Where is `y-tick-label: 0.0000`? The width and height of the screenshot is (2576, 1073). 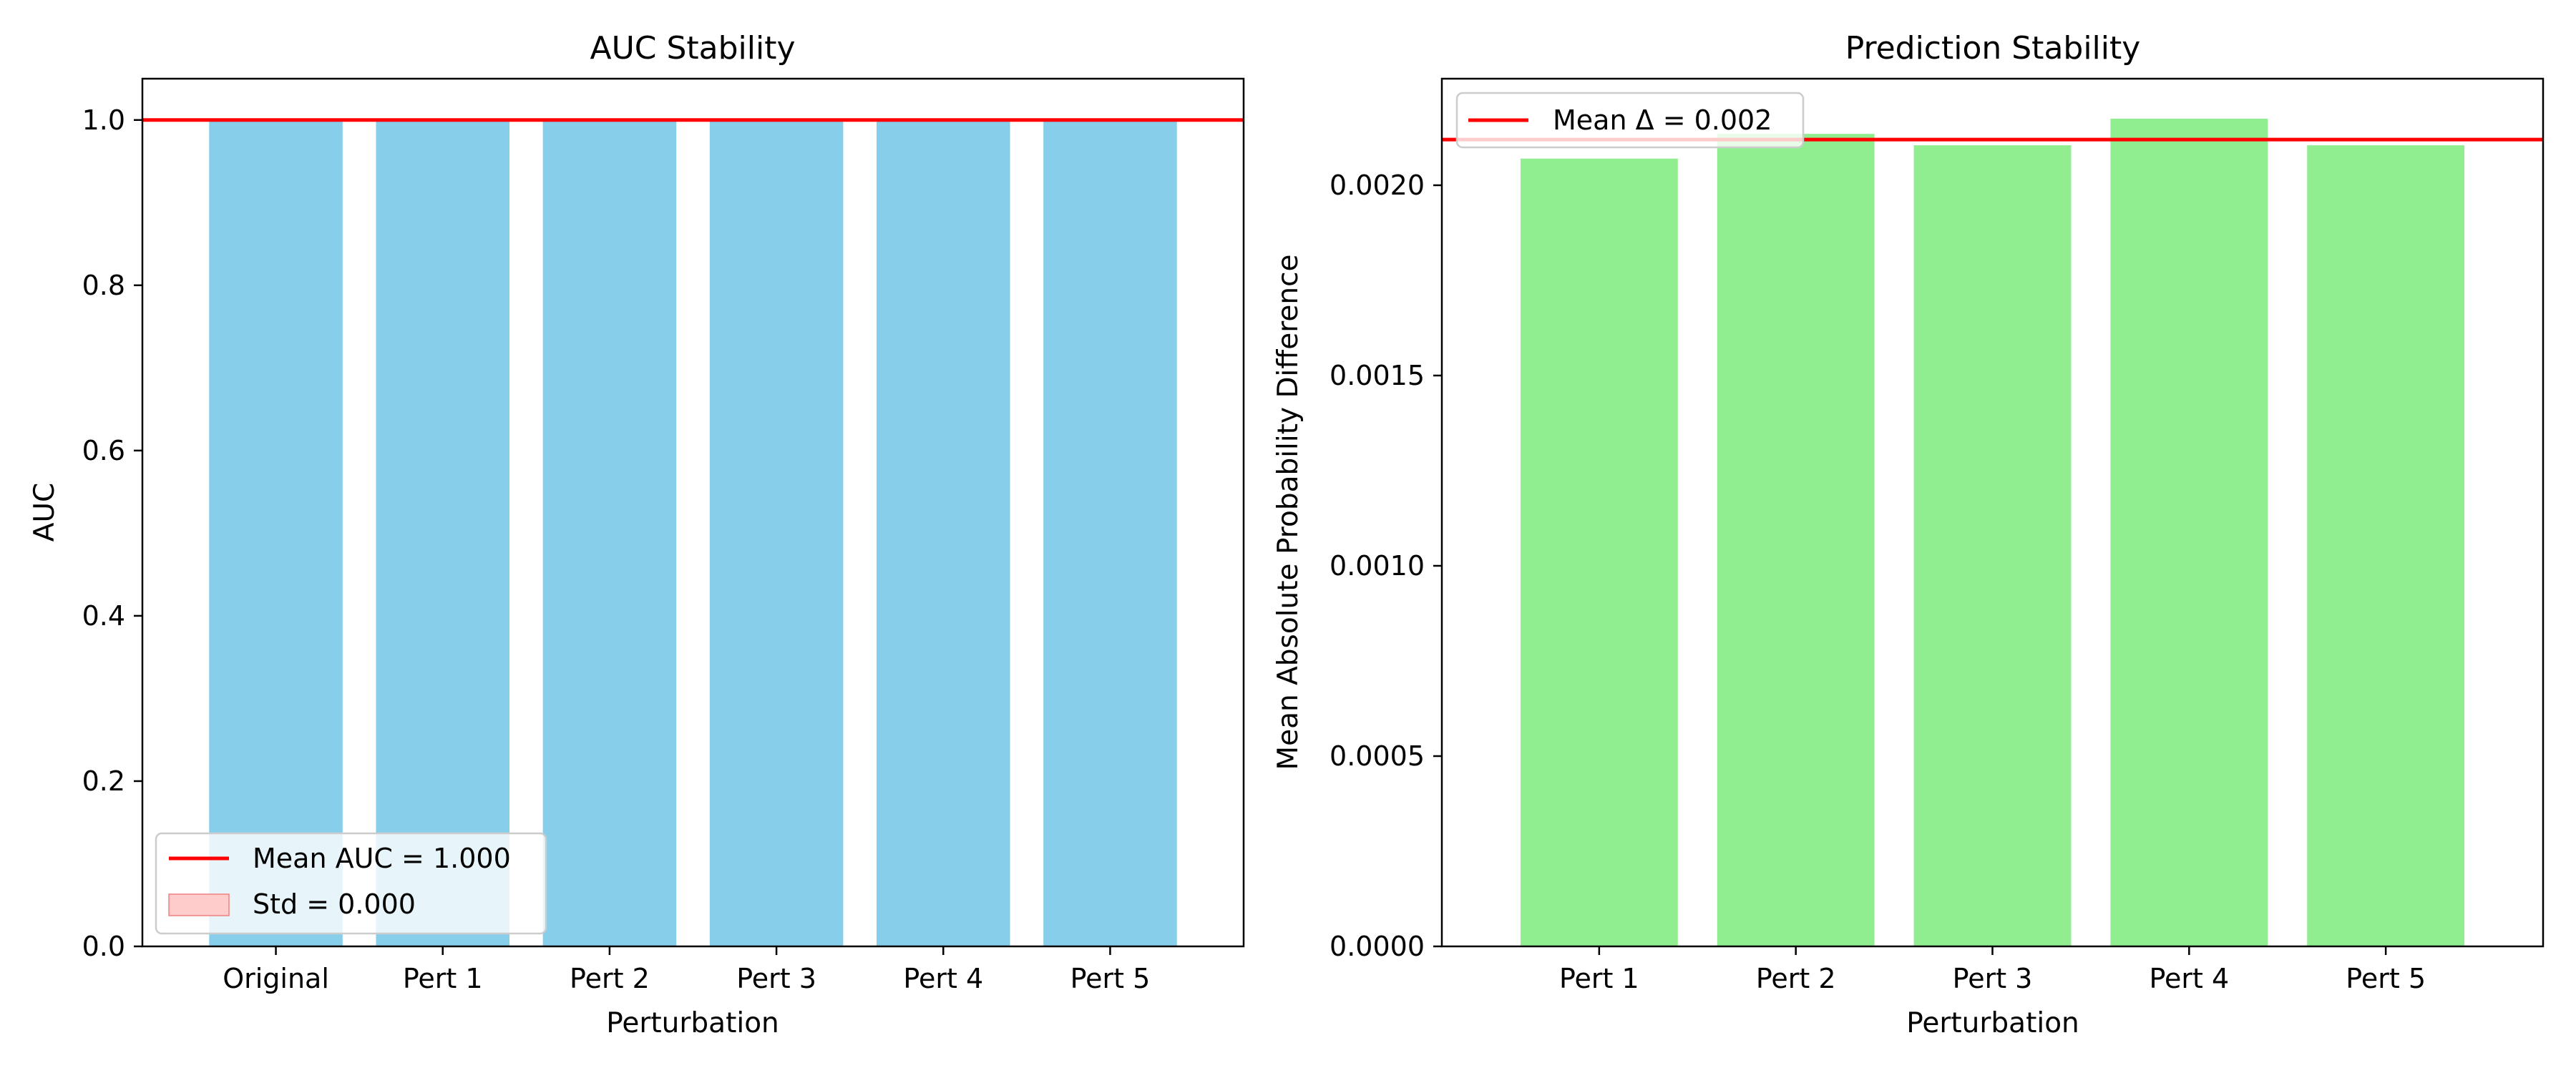 y-tick-label: 0.0000 is located at coordinates (1377, 946).